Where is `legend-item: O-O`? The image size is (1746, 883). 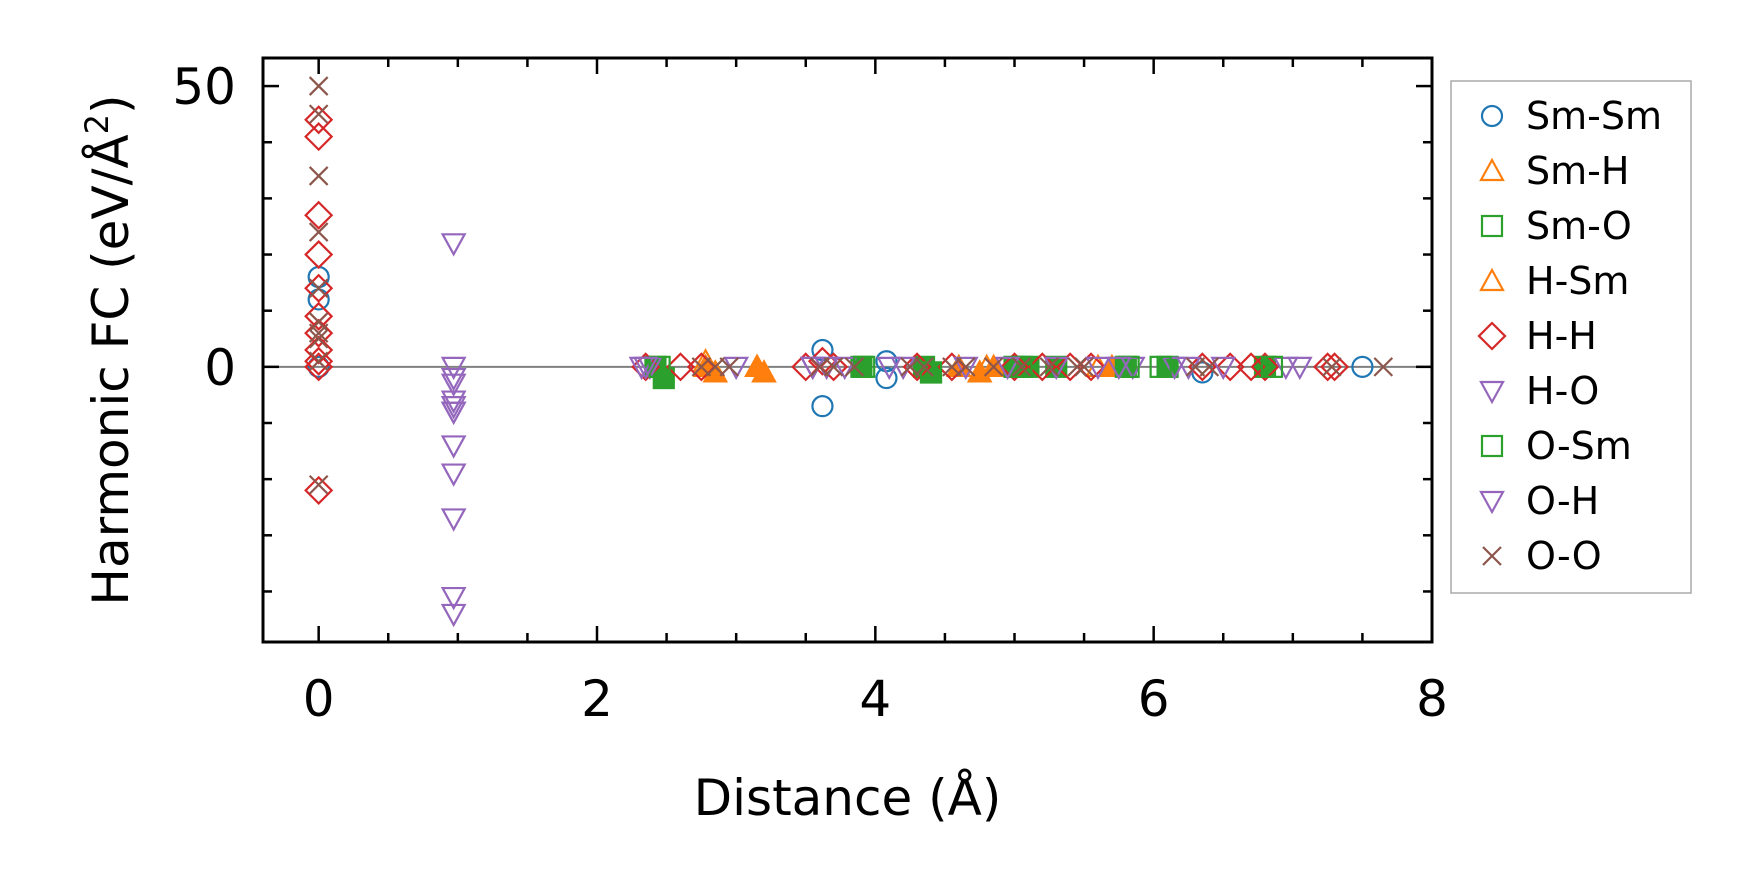 legend-item: O-O is located at coordinates (1542, 556).